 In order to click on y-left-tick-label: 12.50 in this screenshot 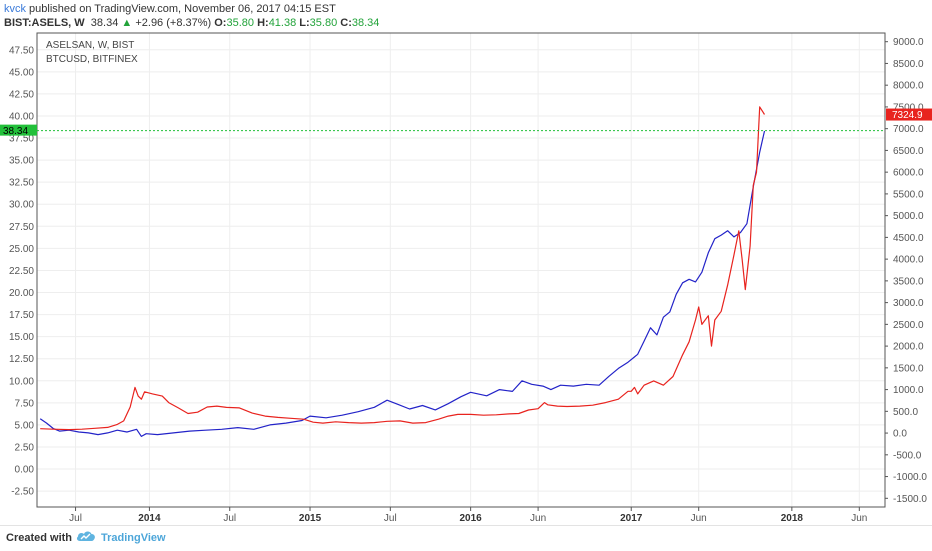, I will do `click(21, 359)`.